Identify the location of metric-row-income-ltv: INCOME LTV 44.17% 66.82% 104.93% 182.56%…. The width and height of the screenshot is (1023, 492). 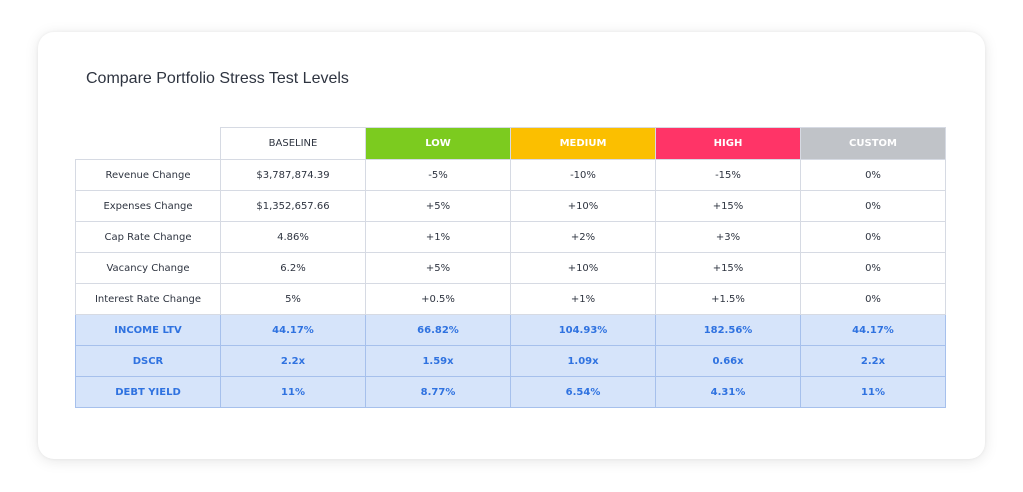
(510, 330).